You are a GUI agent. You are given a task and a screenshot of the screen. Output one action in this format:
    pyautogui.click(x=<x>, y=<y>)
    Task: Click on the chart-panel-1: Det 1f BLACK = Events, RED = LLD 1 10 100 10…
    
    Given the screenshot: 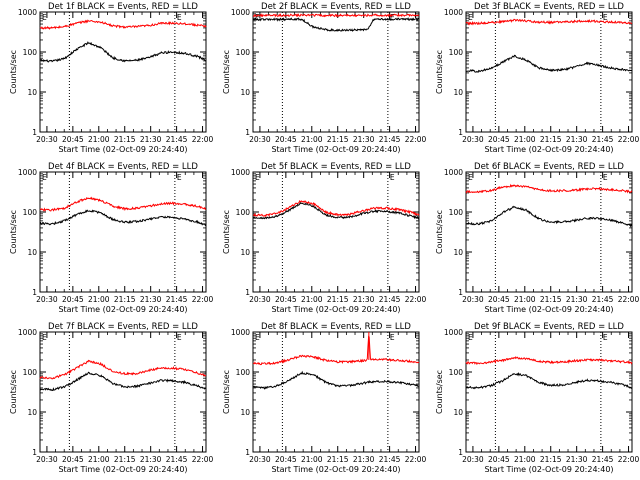 What is the action you would take?
    pyautogui.click(x=111, y=78)
    